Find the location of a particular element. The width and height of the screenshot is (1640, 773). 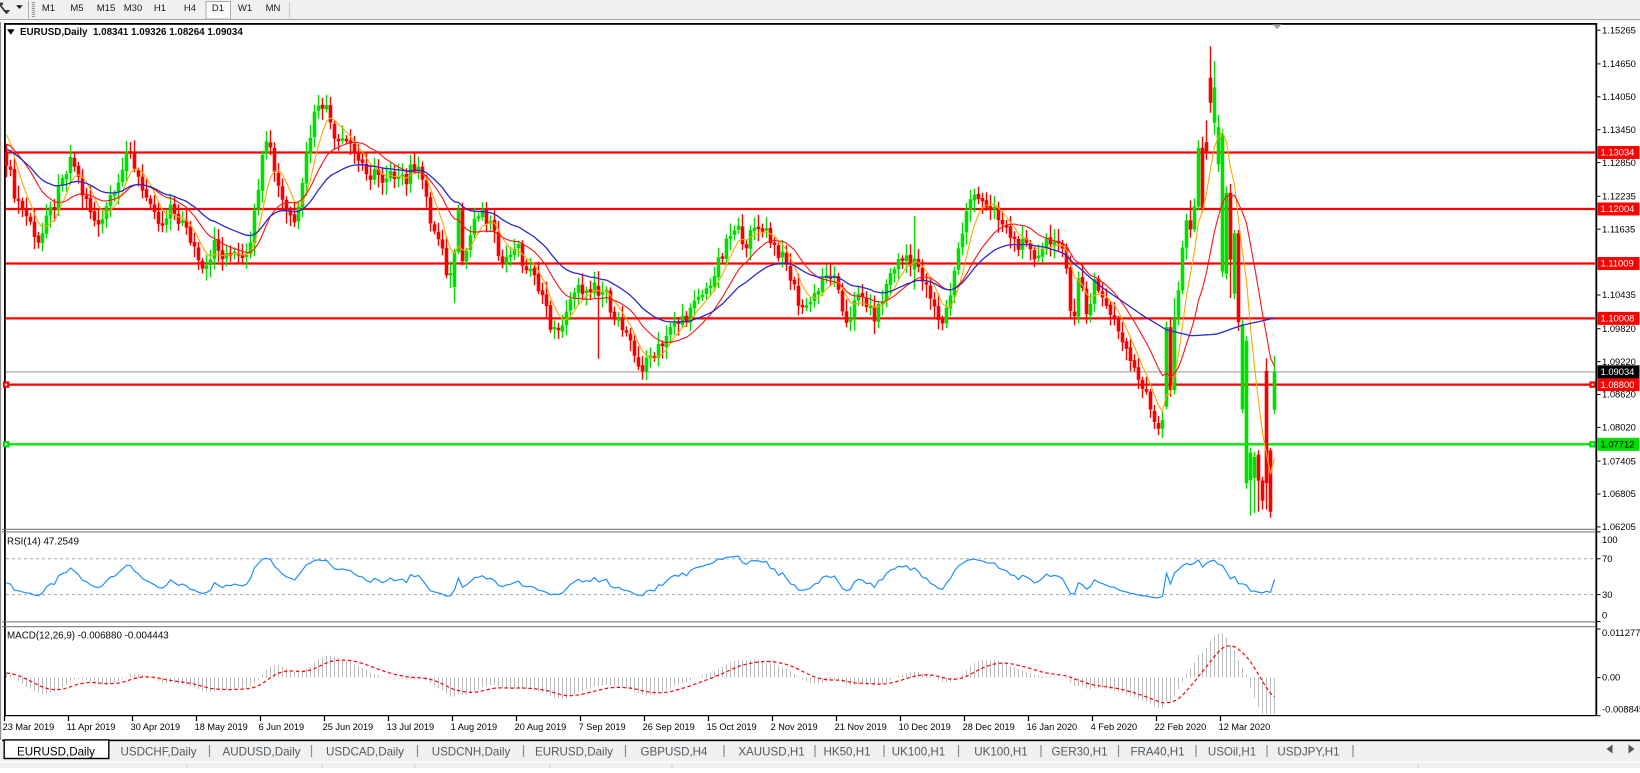

svg-text: 1.12235 is located at coordinates (1619, 196).